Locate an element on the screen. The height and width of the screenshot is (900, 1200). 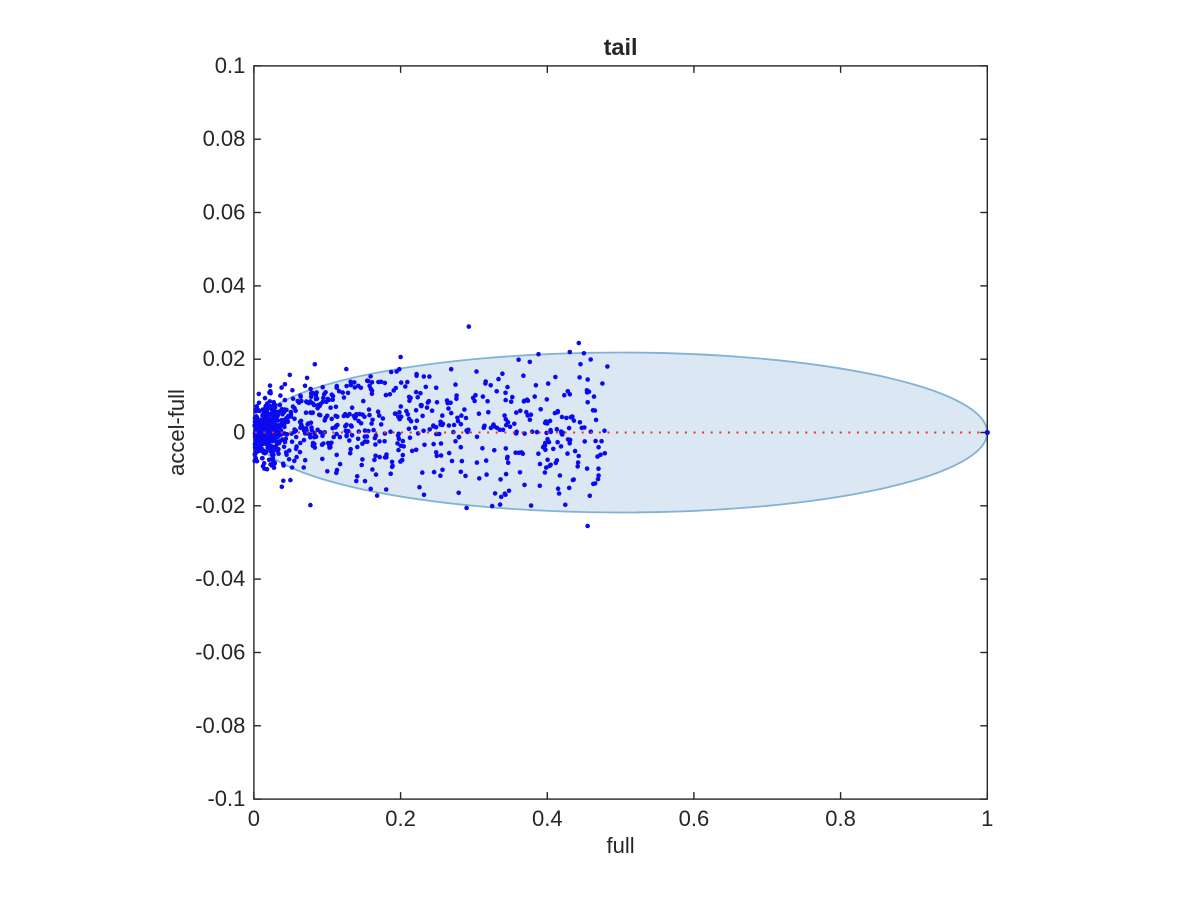
svg-text: -0.08 is located at coordinates (220, 725).